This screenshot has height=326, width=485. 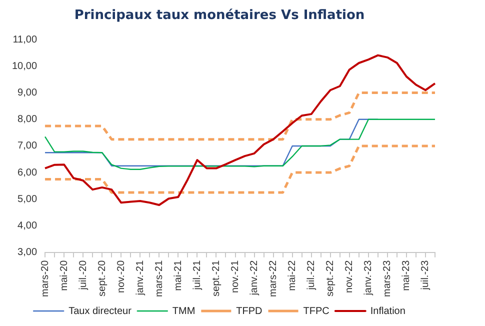 What do you see at coordinates (102, 278) in the screenshot?
I see `x-tick-label: sept.-20` at bounding box center [102, 278].